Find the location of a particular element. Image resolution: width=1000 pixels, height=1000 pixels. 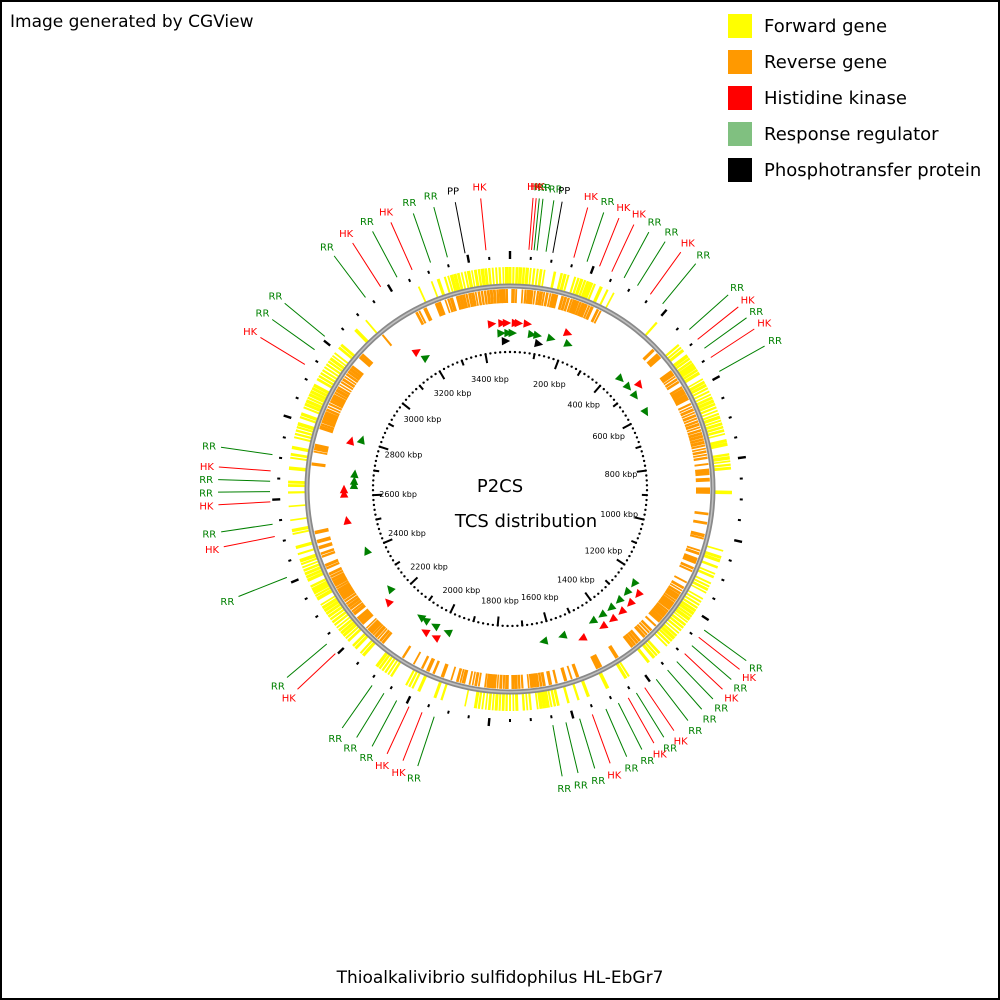

ruler-label: 3000 kbp is located at coordinates (423, 419).